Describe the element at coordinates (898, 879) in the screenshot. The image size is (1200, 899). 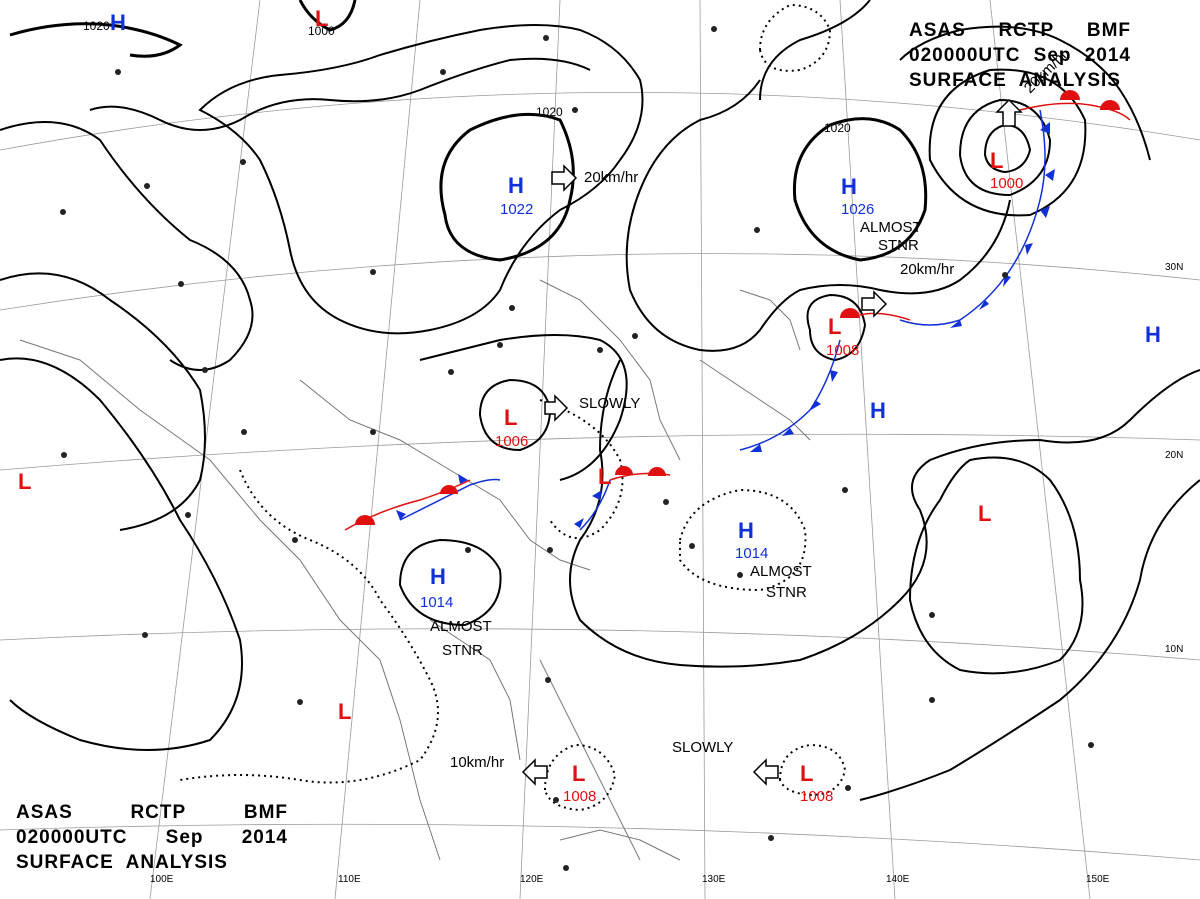
I see `longitude-label: 140E` at that location.